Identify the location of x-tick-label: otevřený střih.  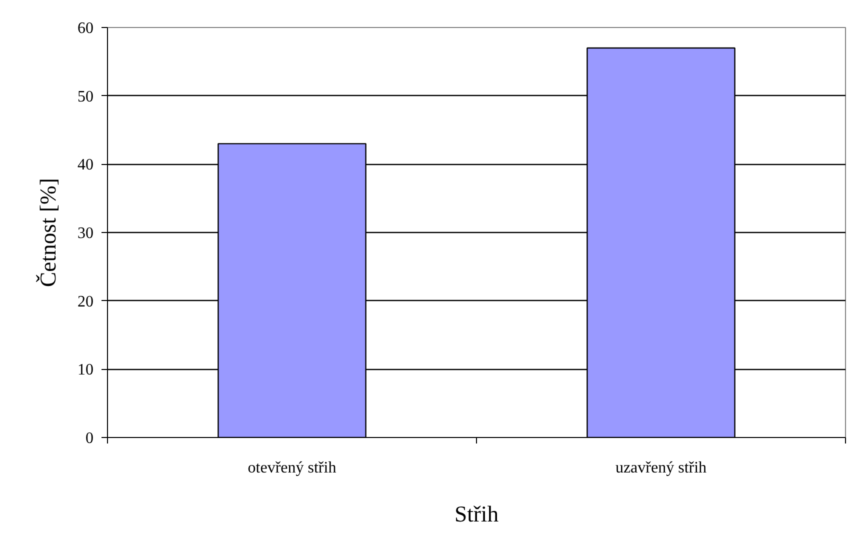
(292, 468).